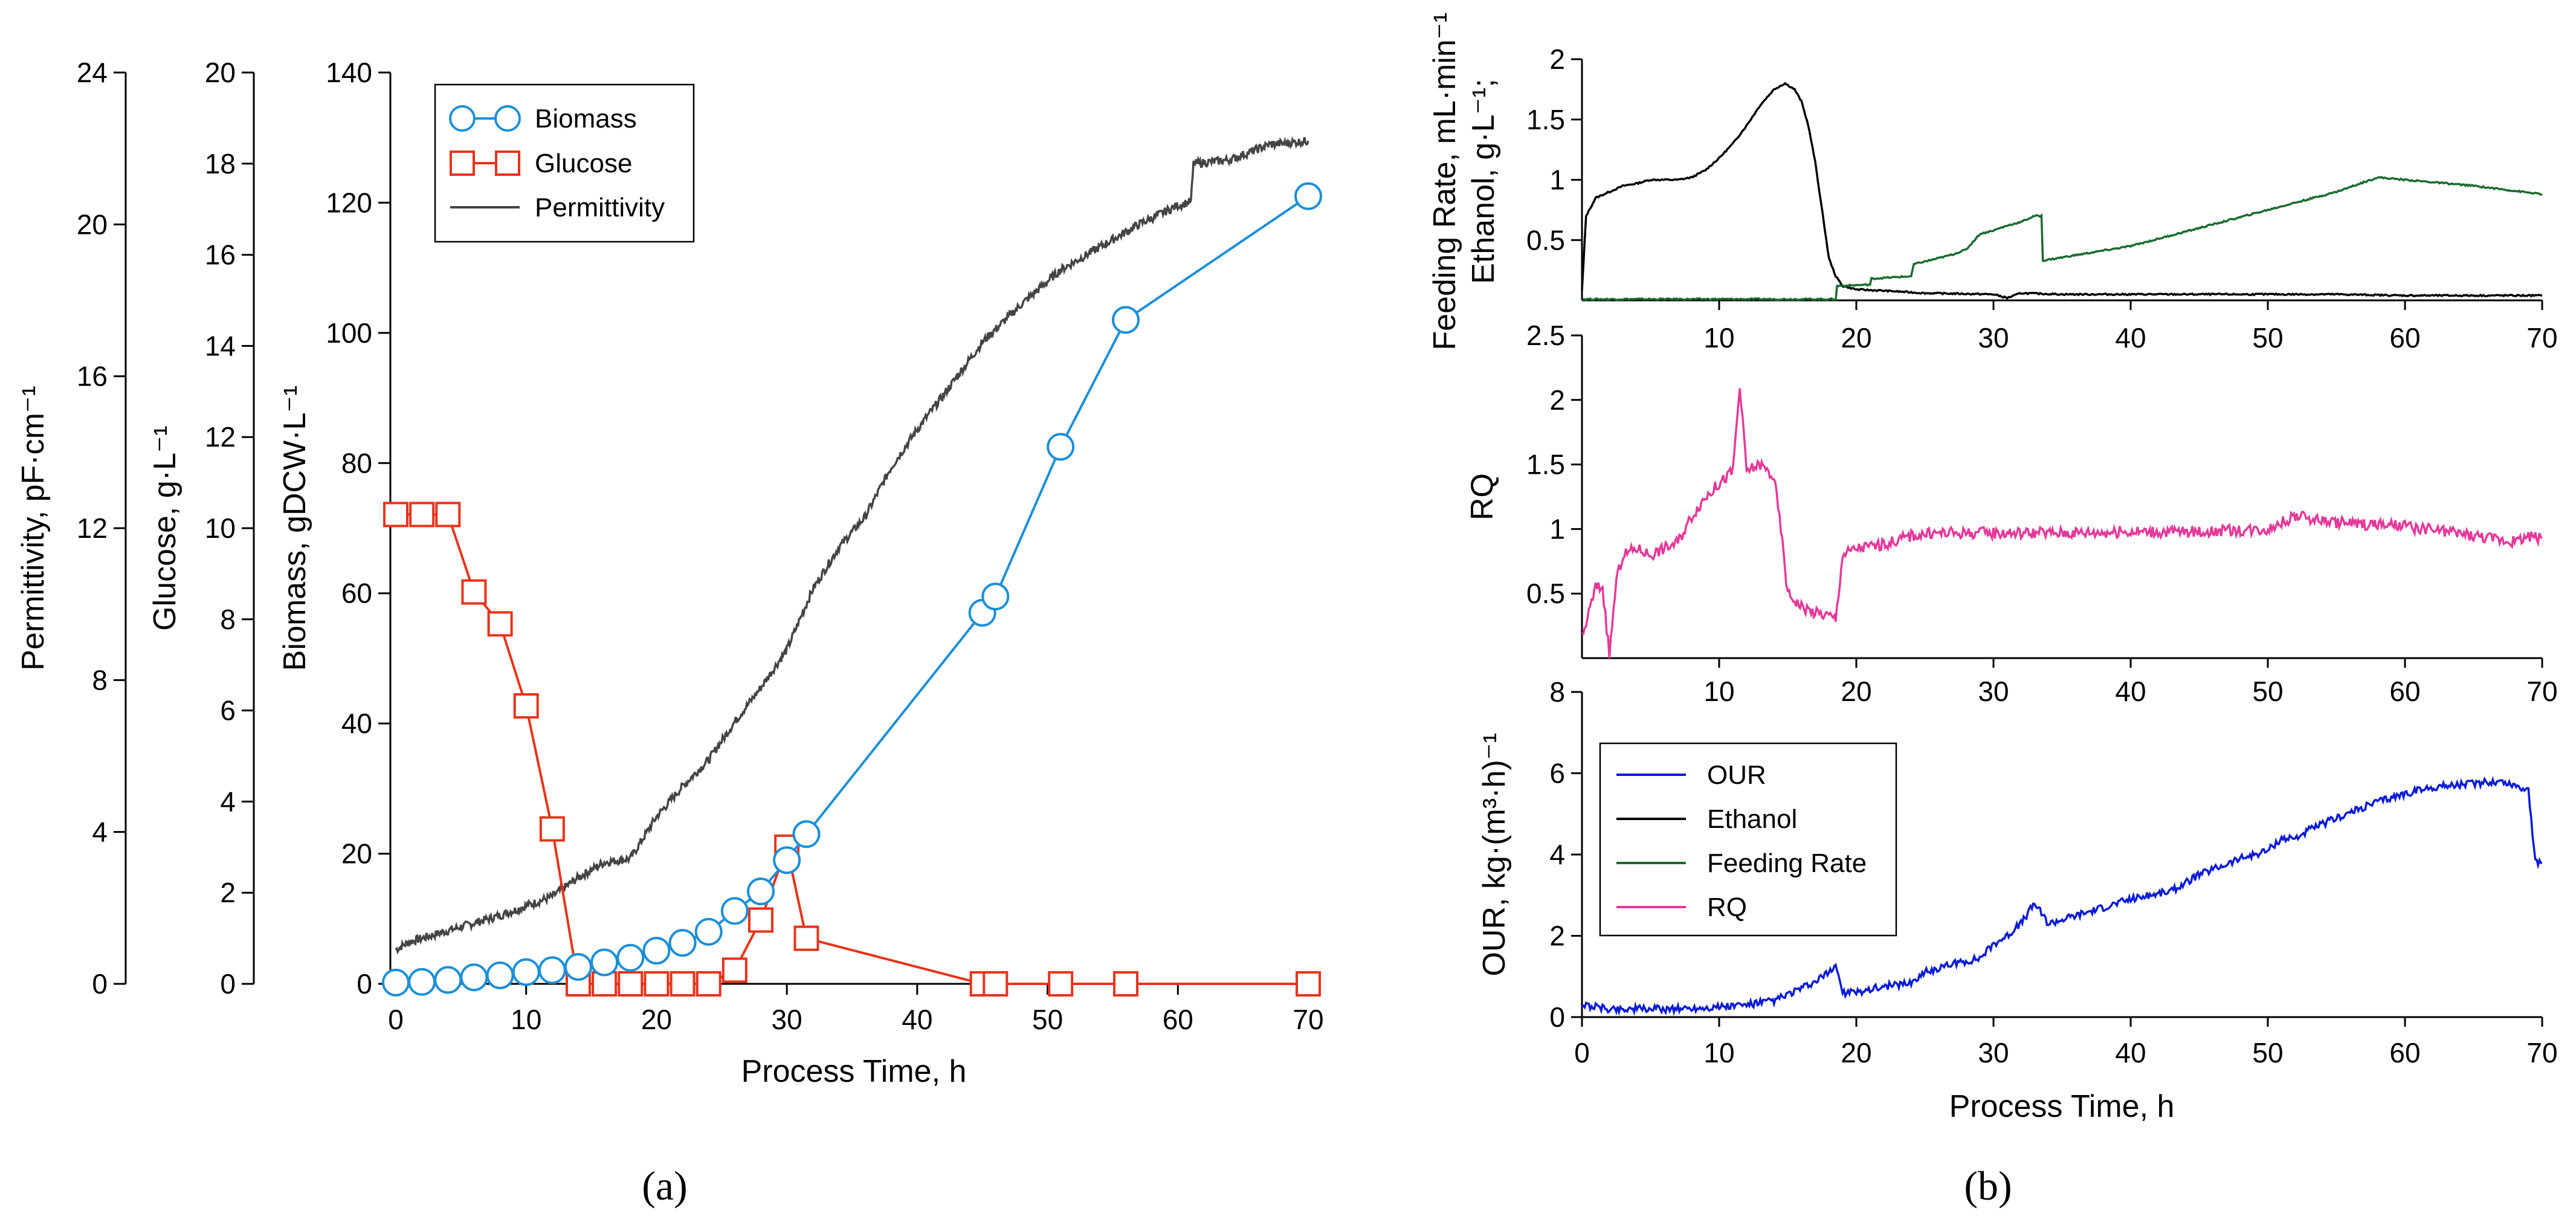  I want to click on x-tick-label-a: 10, so click(526, 1020).